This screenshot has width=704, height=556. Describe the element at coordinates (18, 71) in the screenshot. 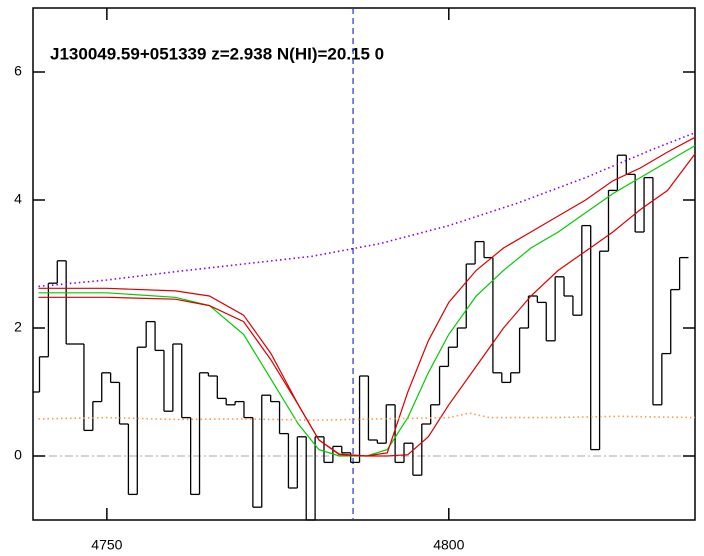

I see `y-tick-label: 6` at that location.